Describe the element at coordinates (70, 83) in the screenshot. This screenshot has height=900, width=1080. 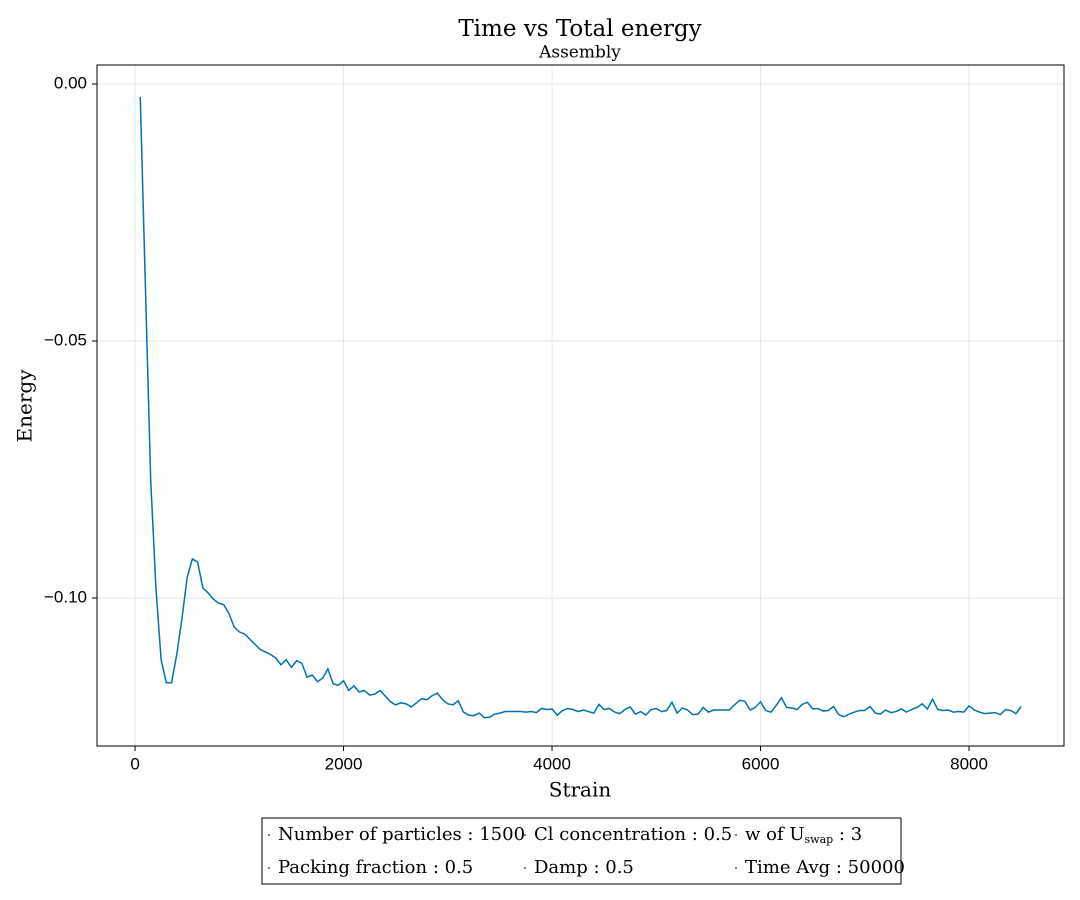
I see `y-tick-label: 0.00` at that location.